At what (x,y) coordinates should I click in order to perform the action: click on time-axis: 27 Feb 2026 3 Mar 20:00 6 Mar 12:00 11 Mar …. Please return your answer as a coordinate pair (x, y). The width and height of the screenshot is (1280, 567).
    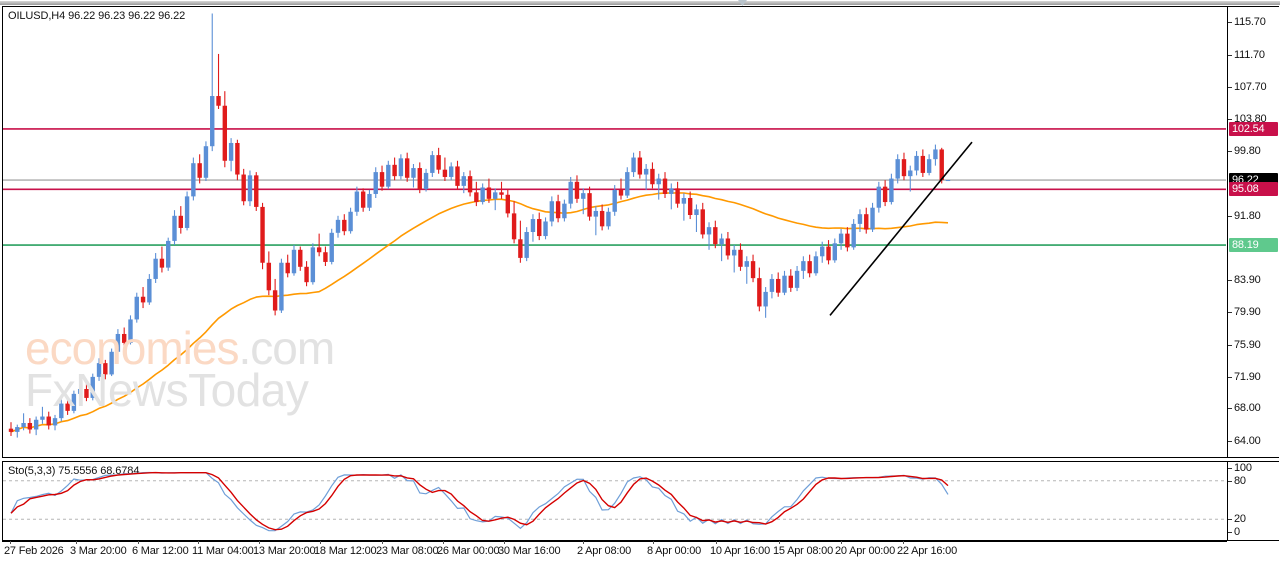
    Looking at the image, I should click on (640, 554).